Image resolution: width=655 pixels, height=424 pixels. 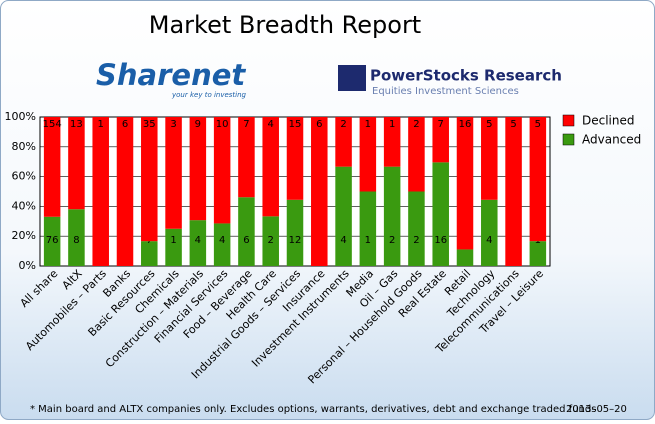 I want to click on logo: Sharenet, so click(x=171, y=75).